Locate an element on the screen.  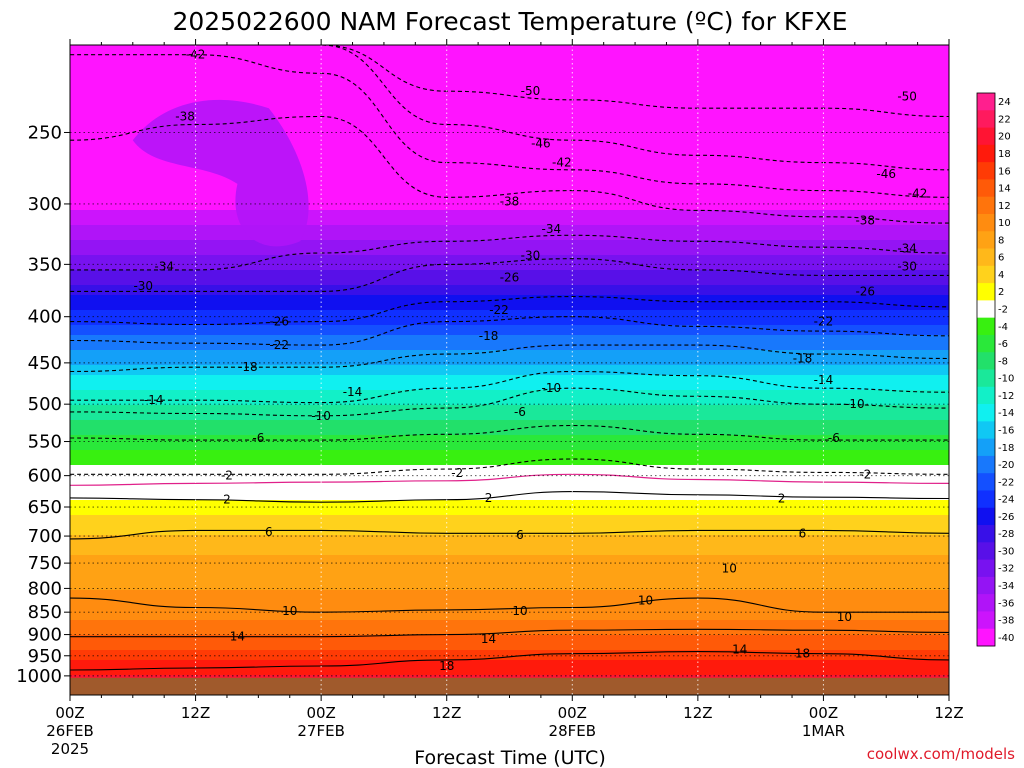
colorbar-label: 4 is located at coordinates (1001, 275).